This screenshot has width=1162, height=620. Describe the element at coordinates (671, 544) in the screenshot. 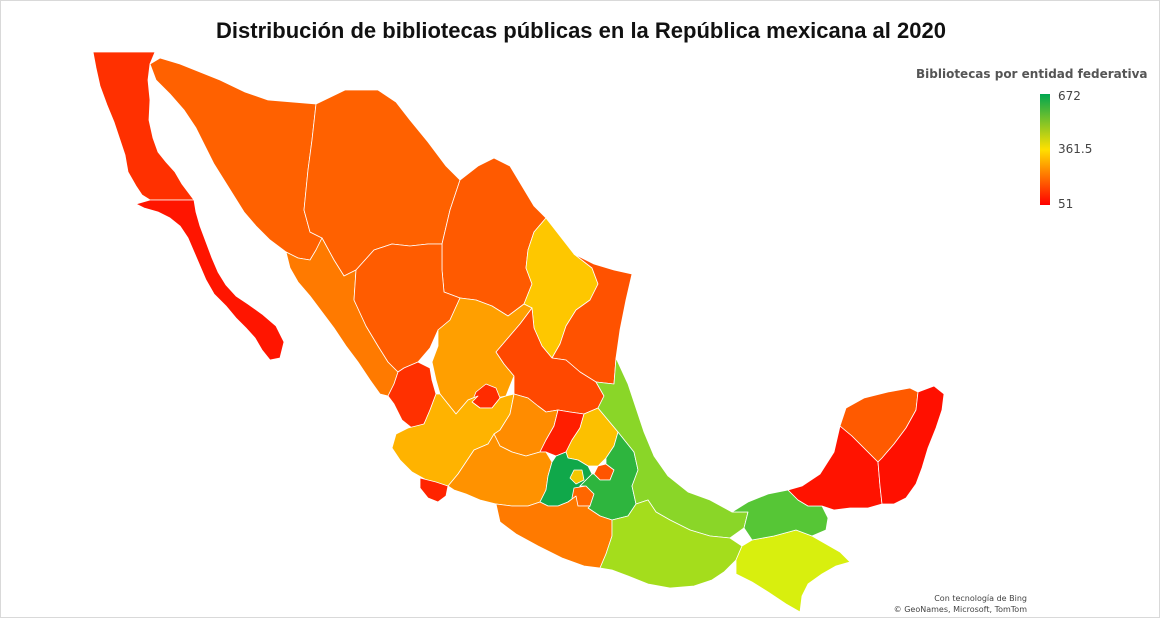

I see `state-oaxaca` at that location.